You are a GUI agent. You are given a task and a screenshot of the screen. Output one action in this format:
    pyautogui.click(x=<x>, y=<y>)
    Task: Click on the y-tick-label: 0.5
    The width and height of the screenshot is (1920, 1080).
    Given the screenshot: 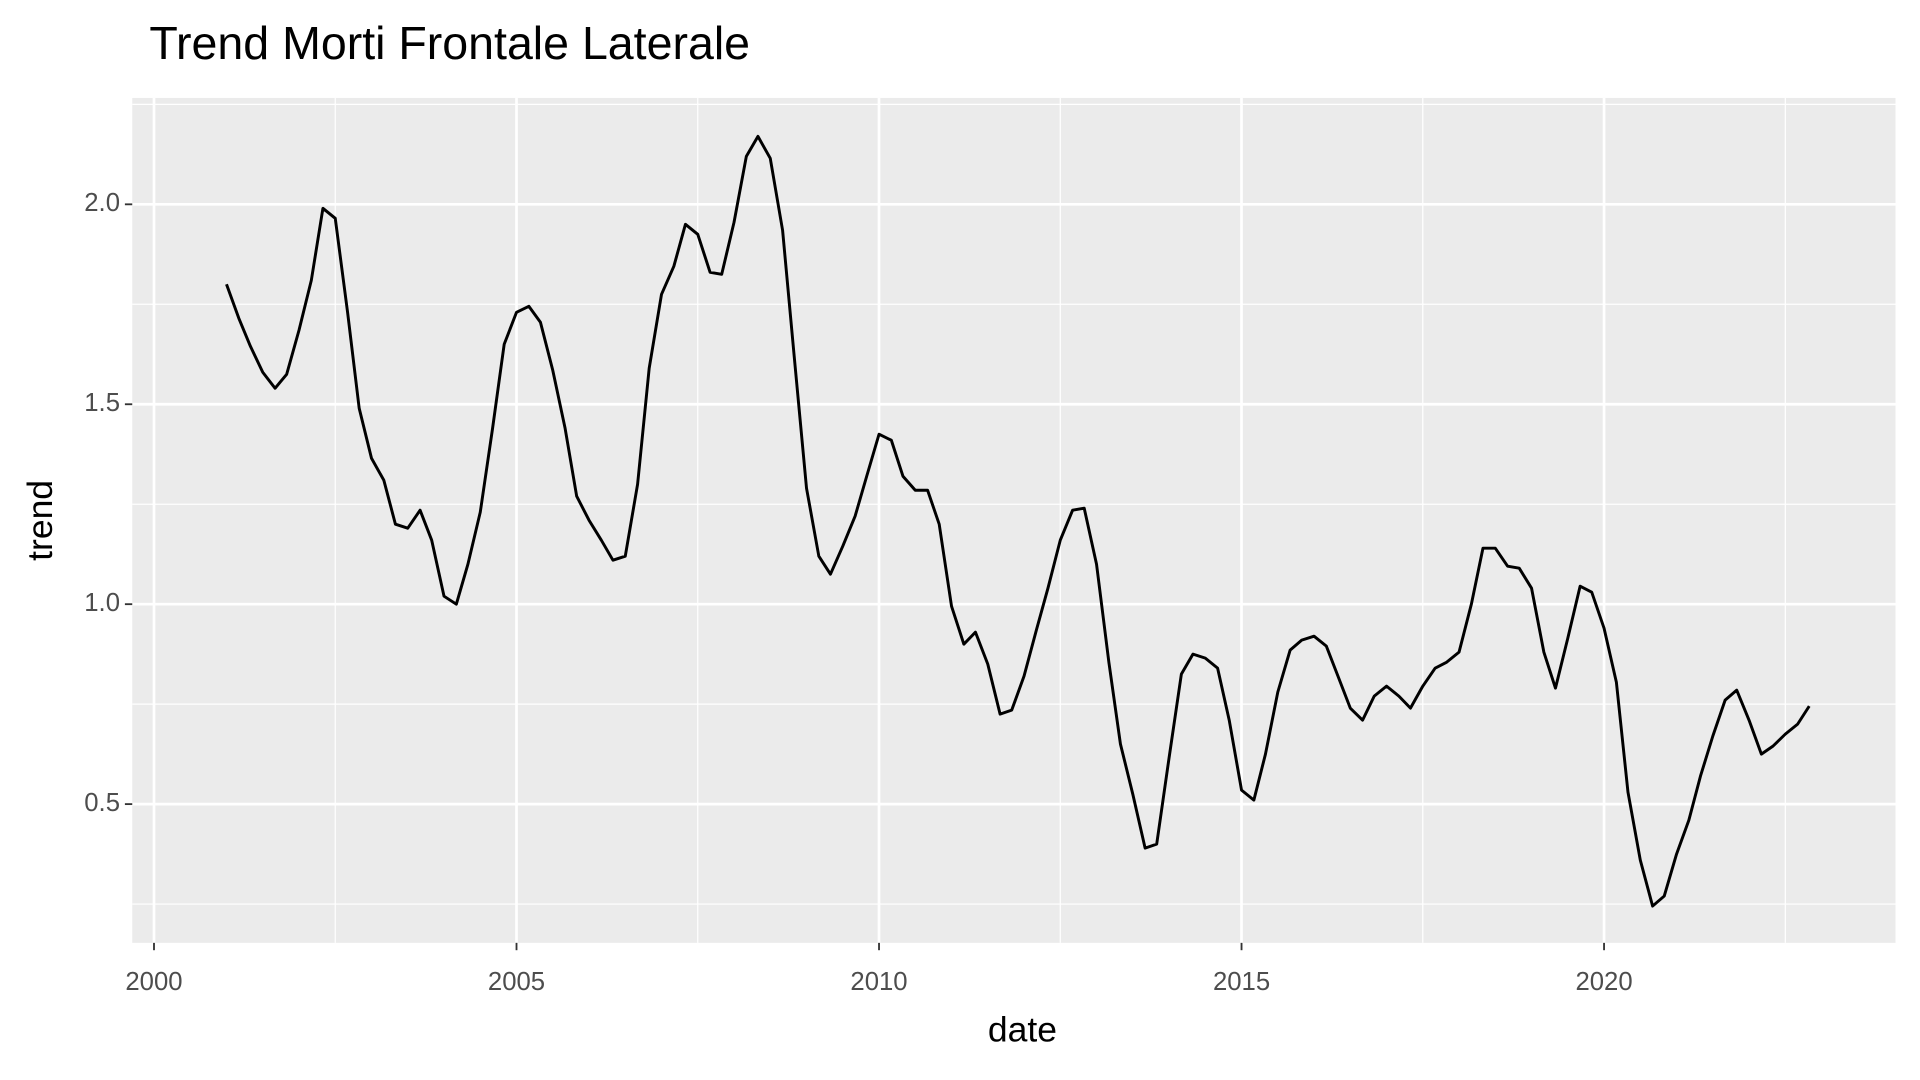 What is the action you would take?
    pyautogui.click(x=102, y=803)
    